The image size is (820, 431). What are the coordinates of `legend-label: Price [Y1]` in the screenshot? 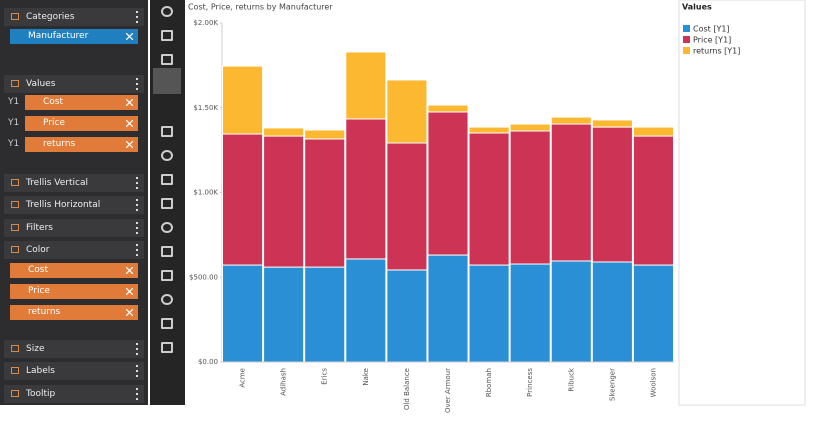 It's located at (712, 40).